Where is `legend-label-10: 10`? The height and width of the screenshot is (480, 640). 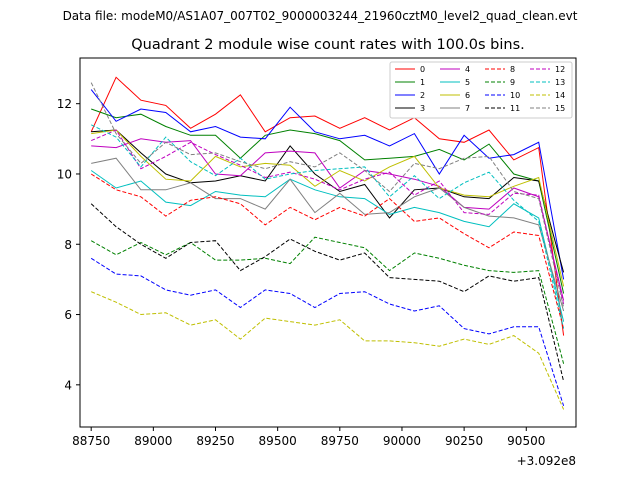
legend-label-10: 10 is located at coordinates (515, 95).